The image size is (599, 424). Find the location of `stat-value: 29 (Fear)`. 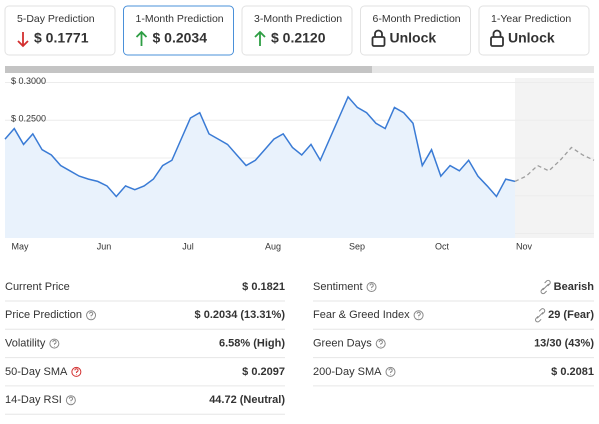

stat-value: 29 (Fear) is located at coordinates (571, 315).